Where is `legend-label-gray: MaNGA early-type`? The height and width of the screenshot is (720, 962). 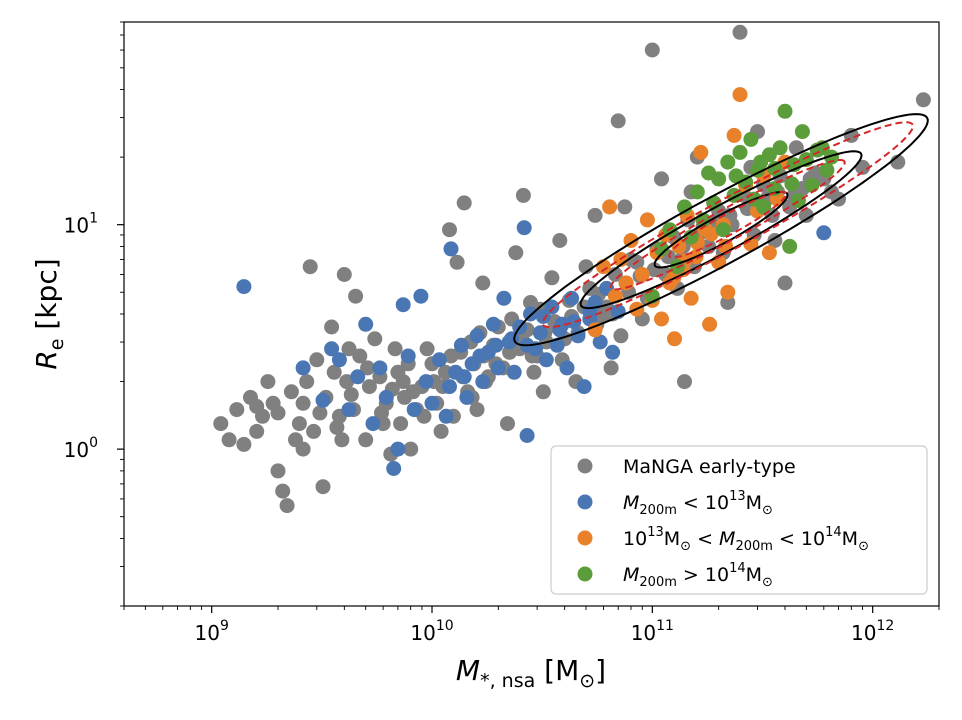 legend-label-gray: MaNGA early-type is located at coordinates (709, 467).